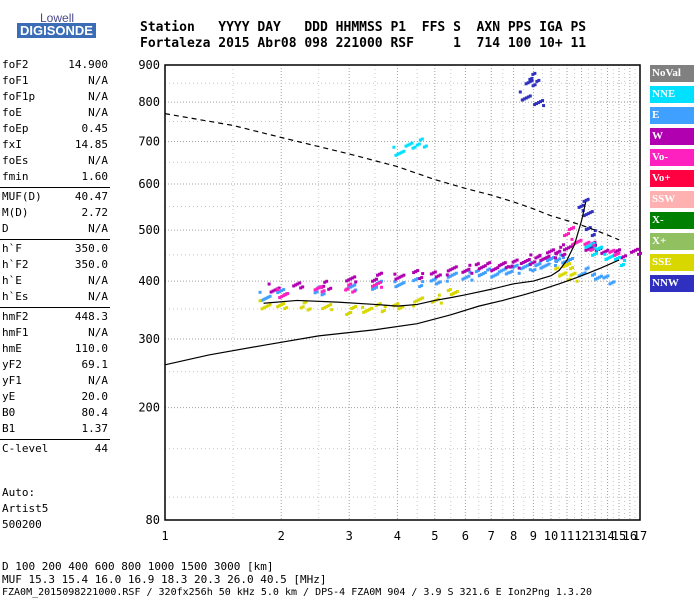 This screenshot has height=600, width=700. I want to click on param-key: yF1, so click(12, 380).